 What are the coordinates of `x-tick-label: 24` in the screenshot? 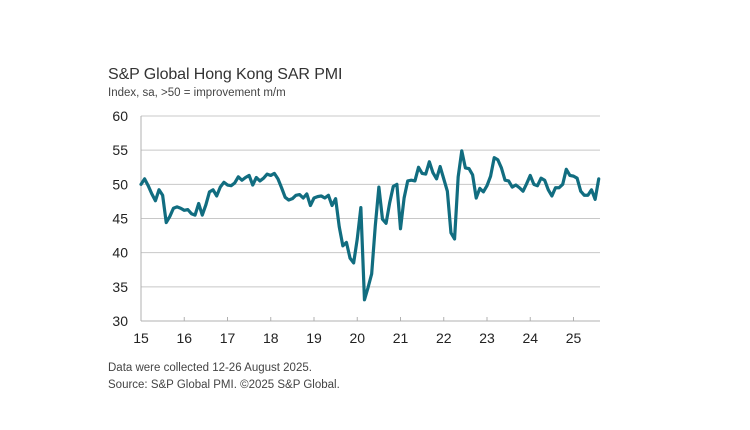 It's located at (530, 338).